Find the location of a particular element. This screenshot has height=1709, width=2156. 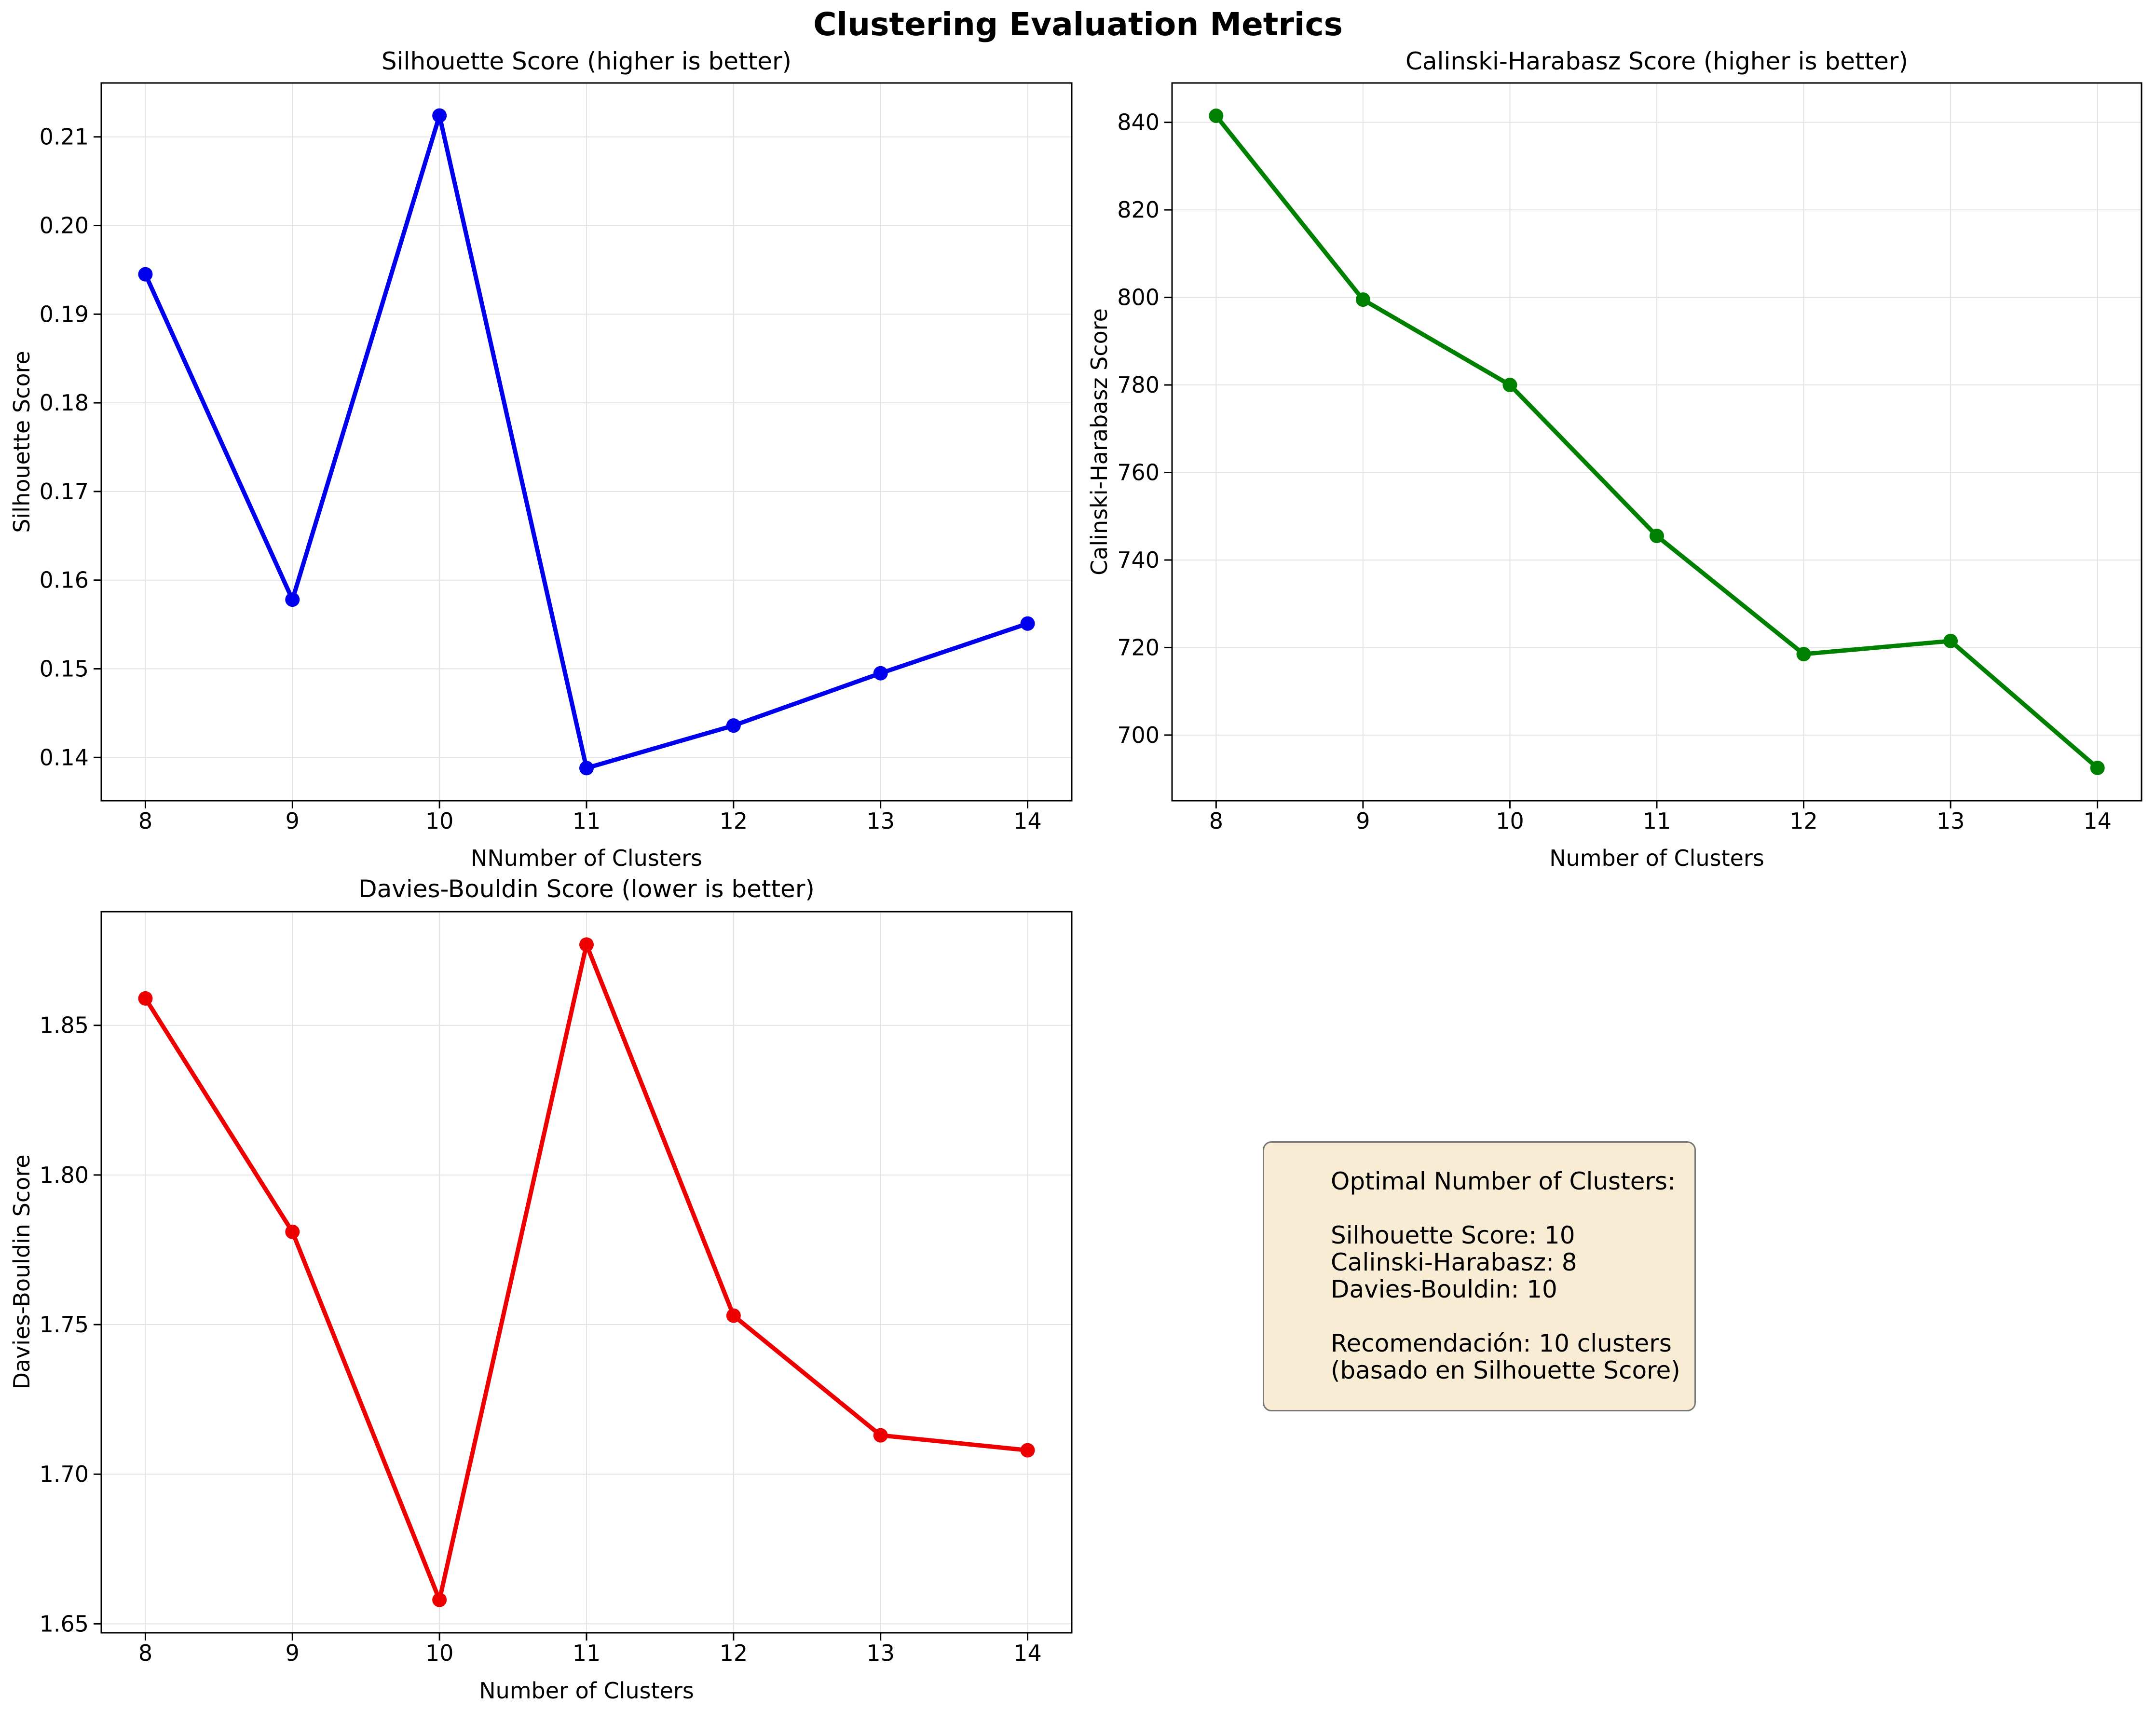

y-tick-label: 840 is located at coordinates (1138, 122).